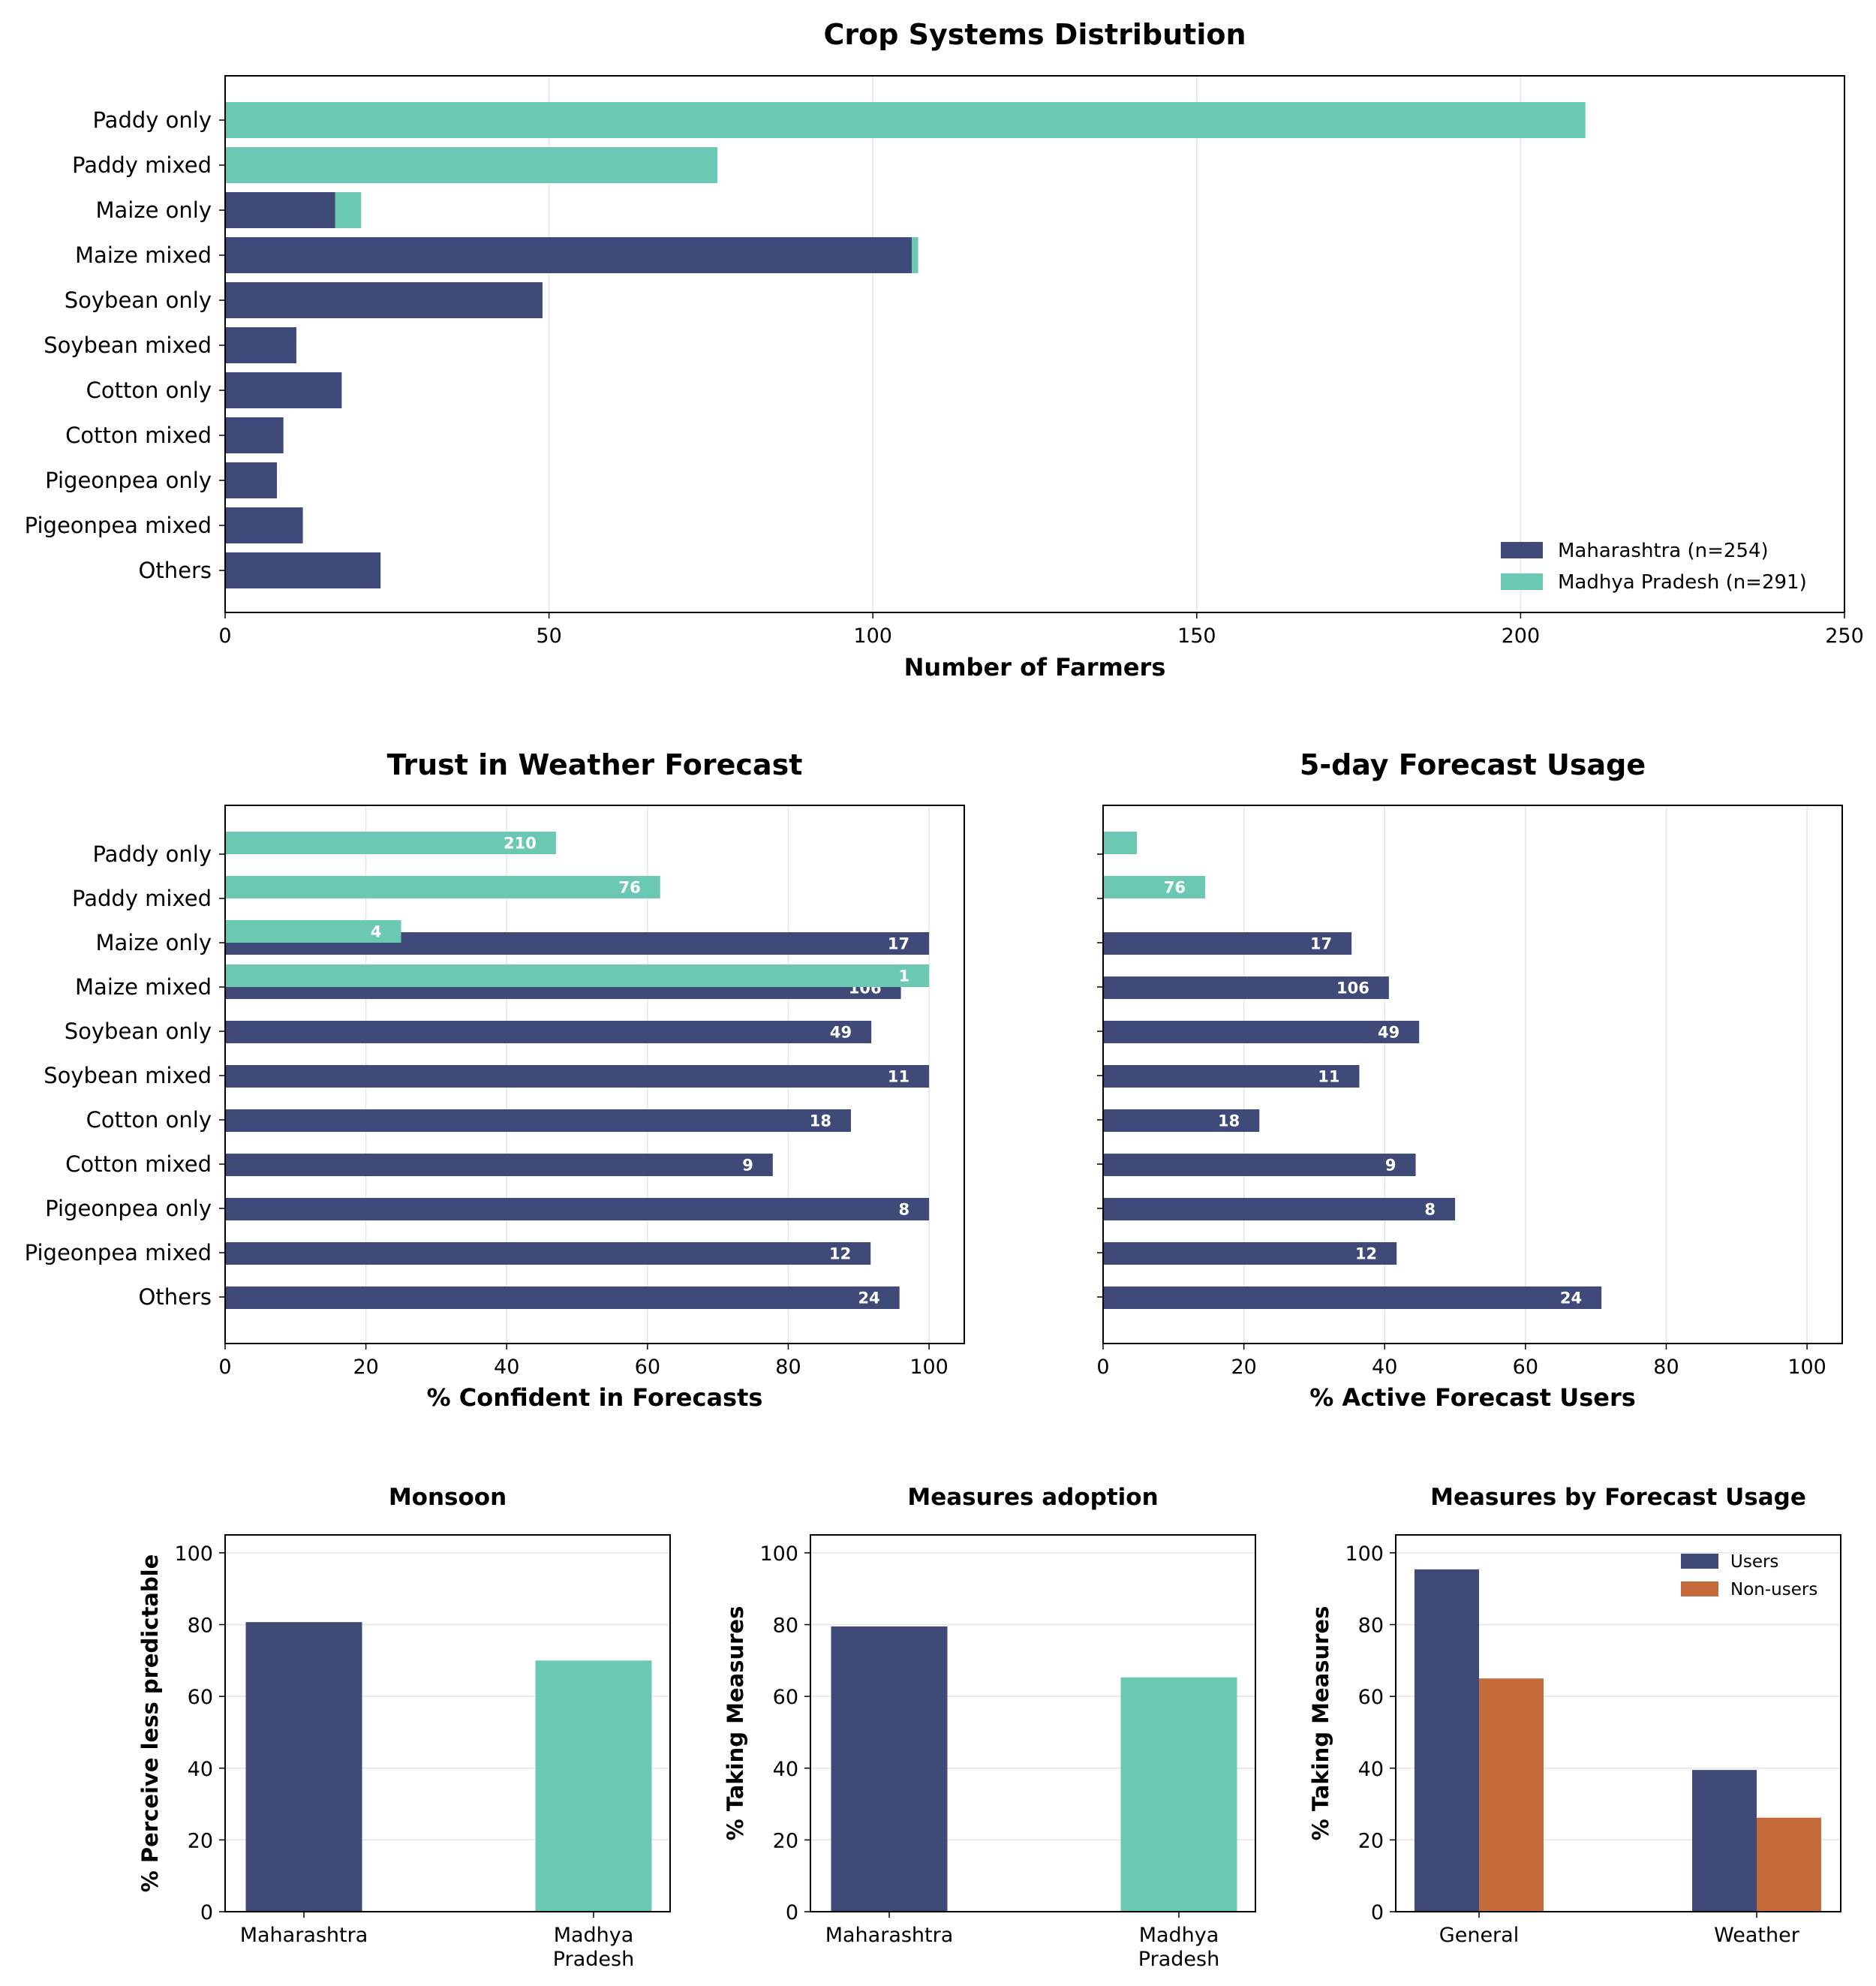  What do you see at coordinates (1724, 1841) in the screenshot?
I see `bar-users` at bounding box center [1724, 1841].